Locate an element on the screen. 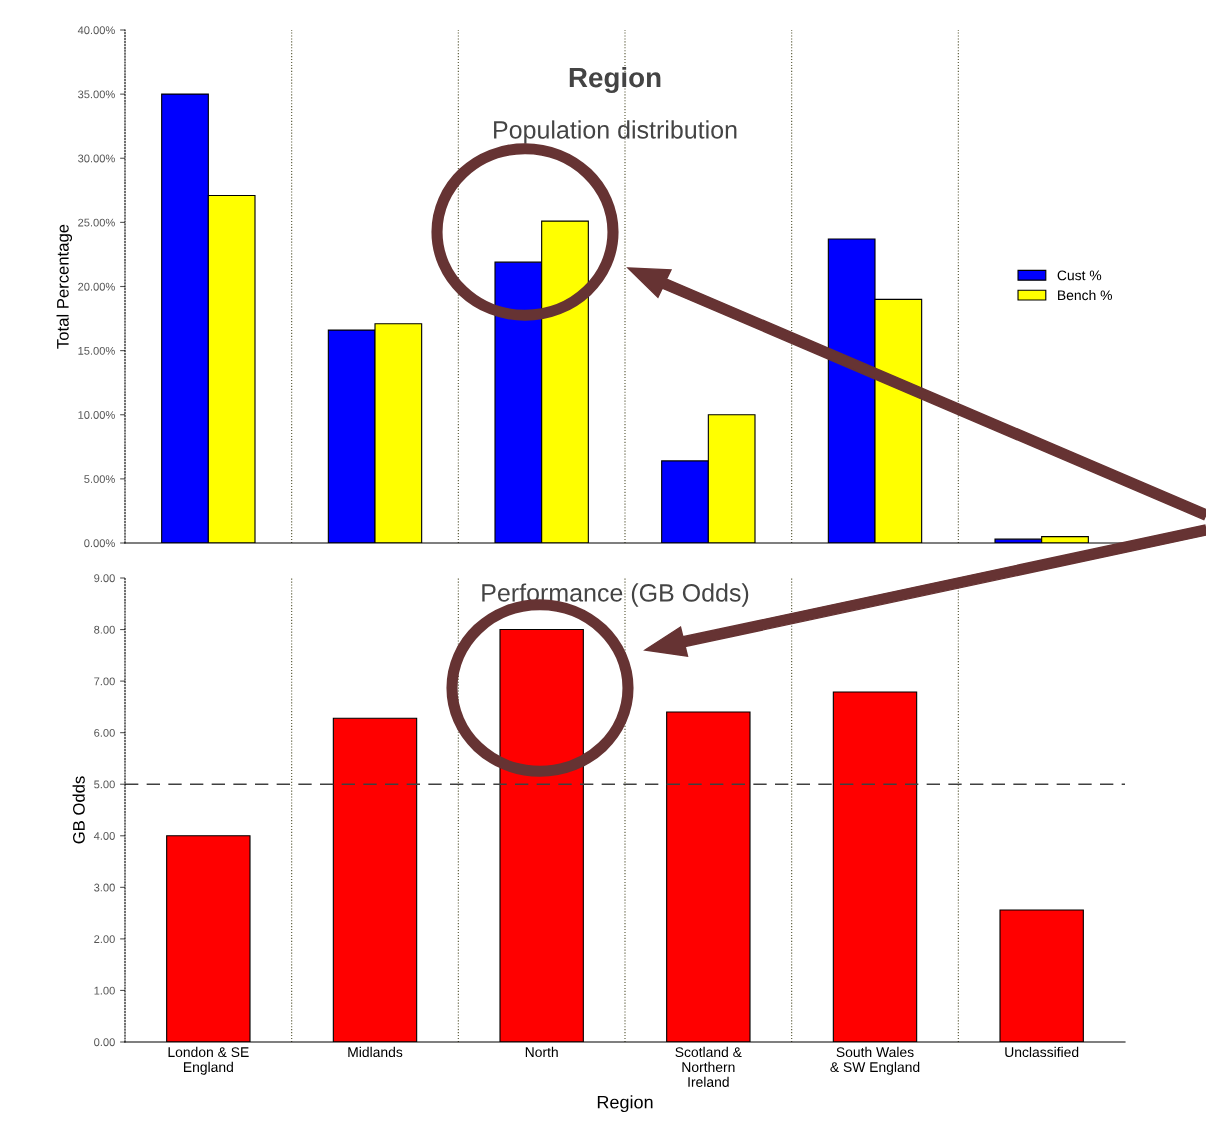 The width and height of the screenshot is (1206, 1141). y-tick-label: 10.00% is located at coordinates (96, 415).